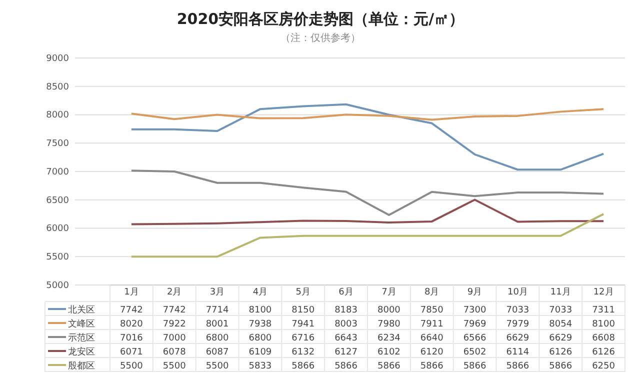 This screenshot has height=392, width=641. I want to click on x-tick-label: 5月, so click(303, 292).